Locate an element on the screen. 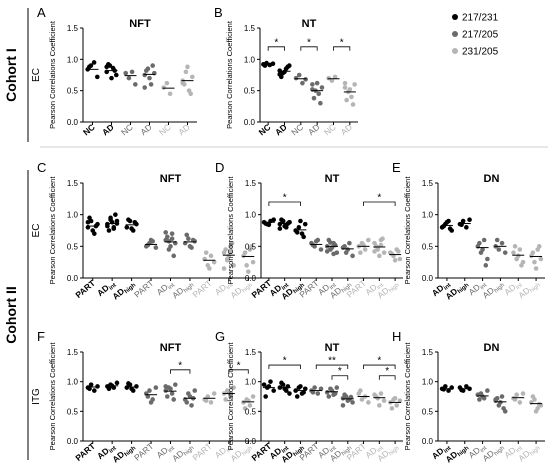 The image size is (550, 466). legend-dot is located at coordinates (455, 17).